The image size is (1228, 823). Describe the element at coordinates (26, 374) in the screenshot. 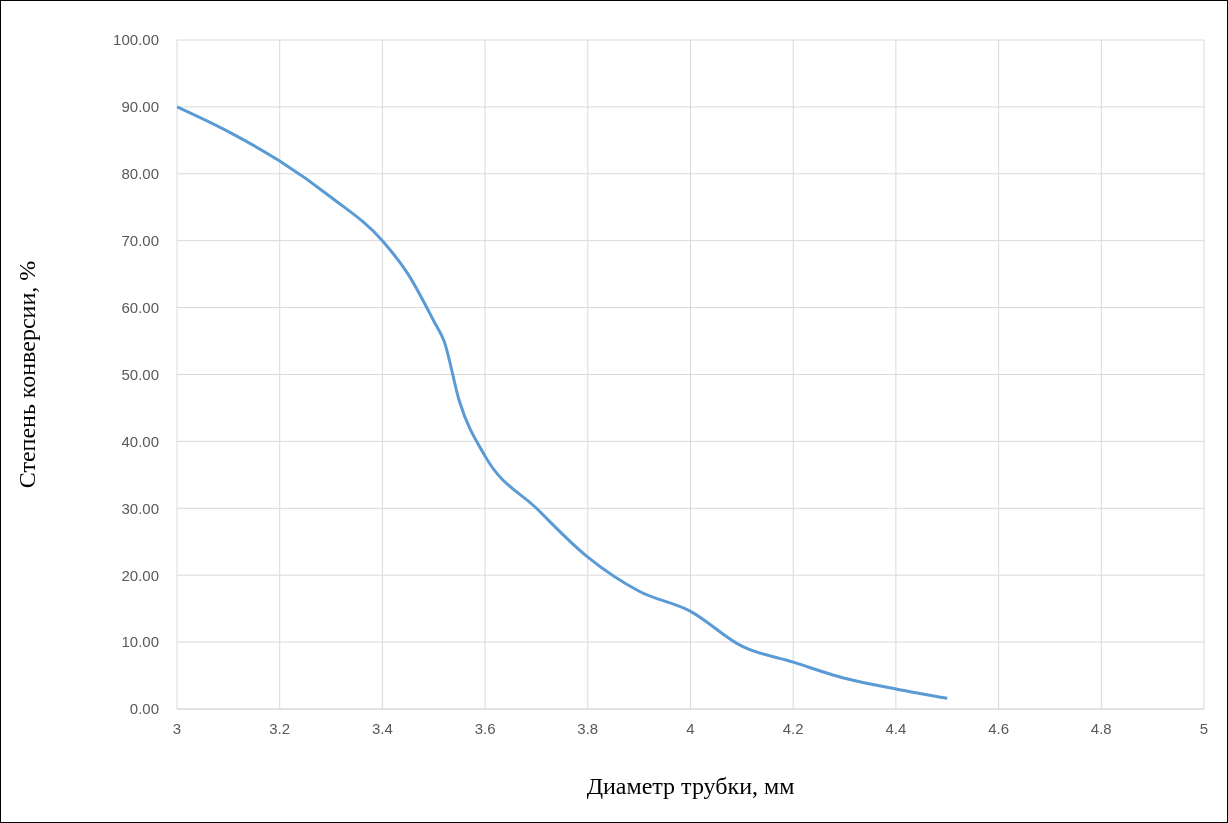

I see `y-axis-title: Степень конверсии, %` at that location.